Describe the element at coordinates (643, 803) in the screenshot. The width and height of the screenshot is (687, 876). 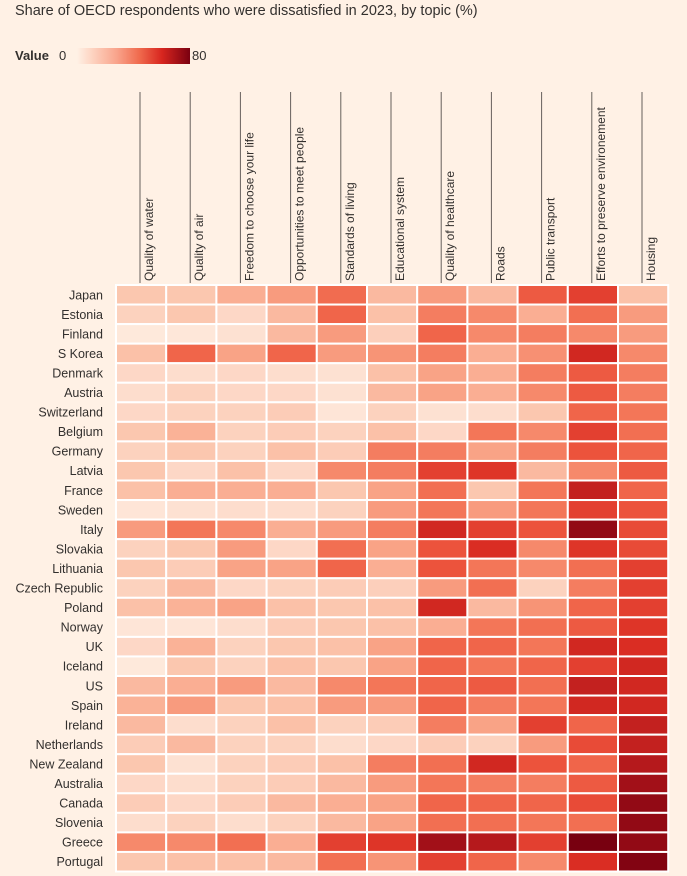
I see `heatmap-cell: Canada — Housing: 75` at that location.